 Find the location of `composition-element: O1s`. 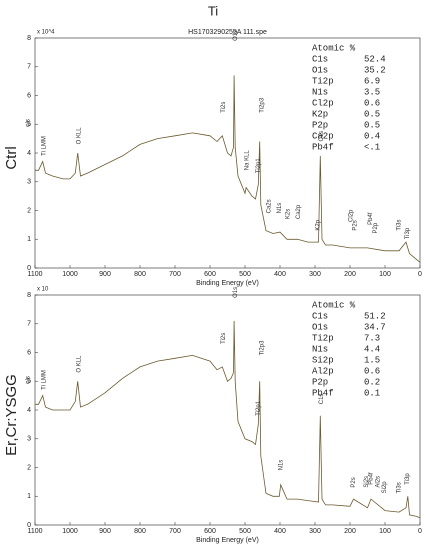

composition-element: O1s is located at coordinates (320, 327).